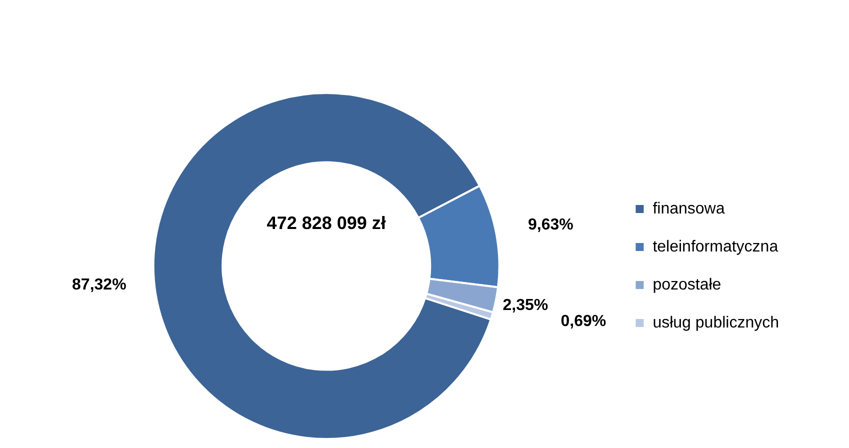 The image size is (849, 448). What do you see at coordinates (99, 285) in the screenshot?
I see `data-label: 87,32%` at bounding box center [99, 285].